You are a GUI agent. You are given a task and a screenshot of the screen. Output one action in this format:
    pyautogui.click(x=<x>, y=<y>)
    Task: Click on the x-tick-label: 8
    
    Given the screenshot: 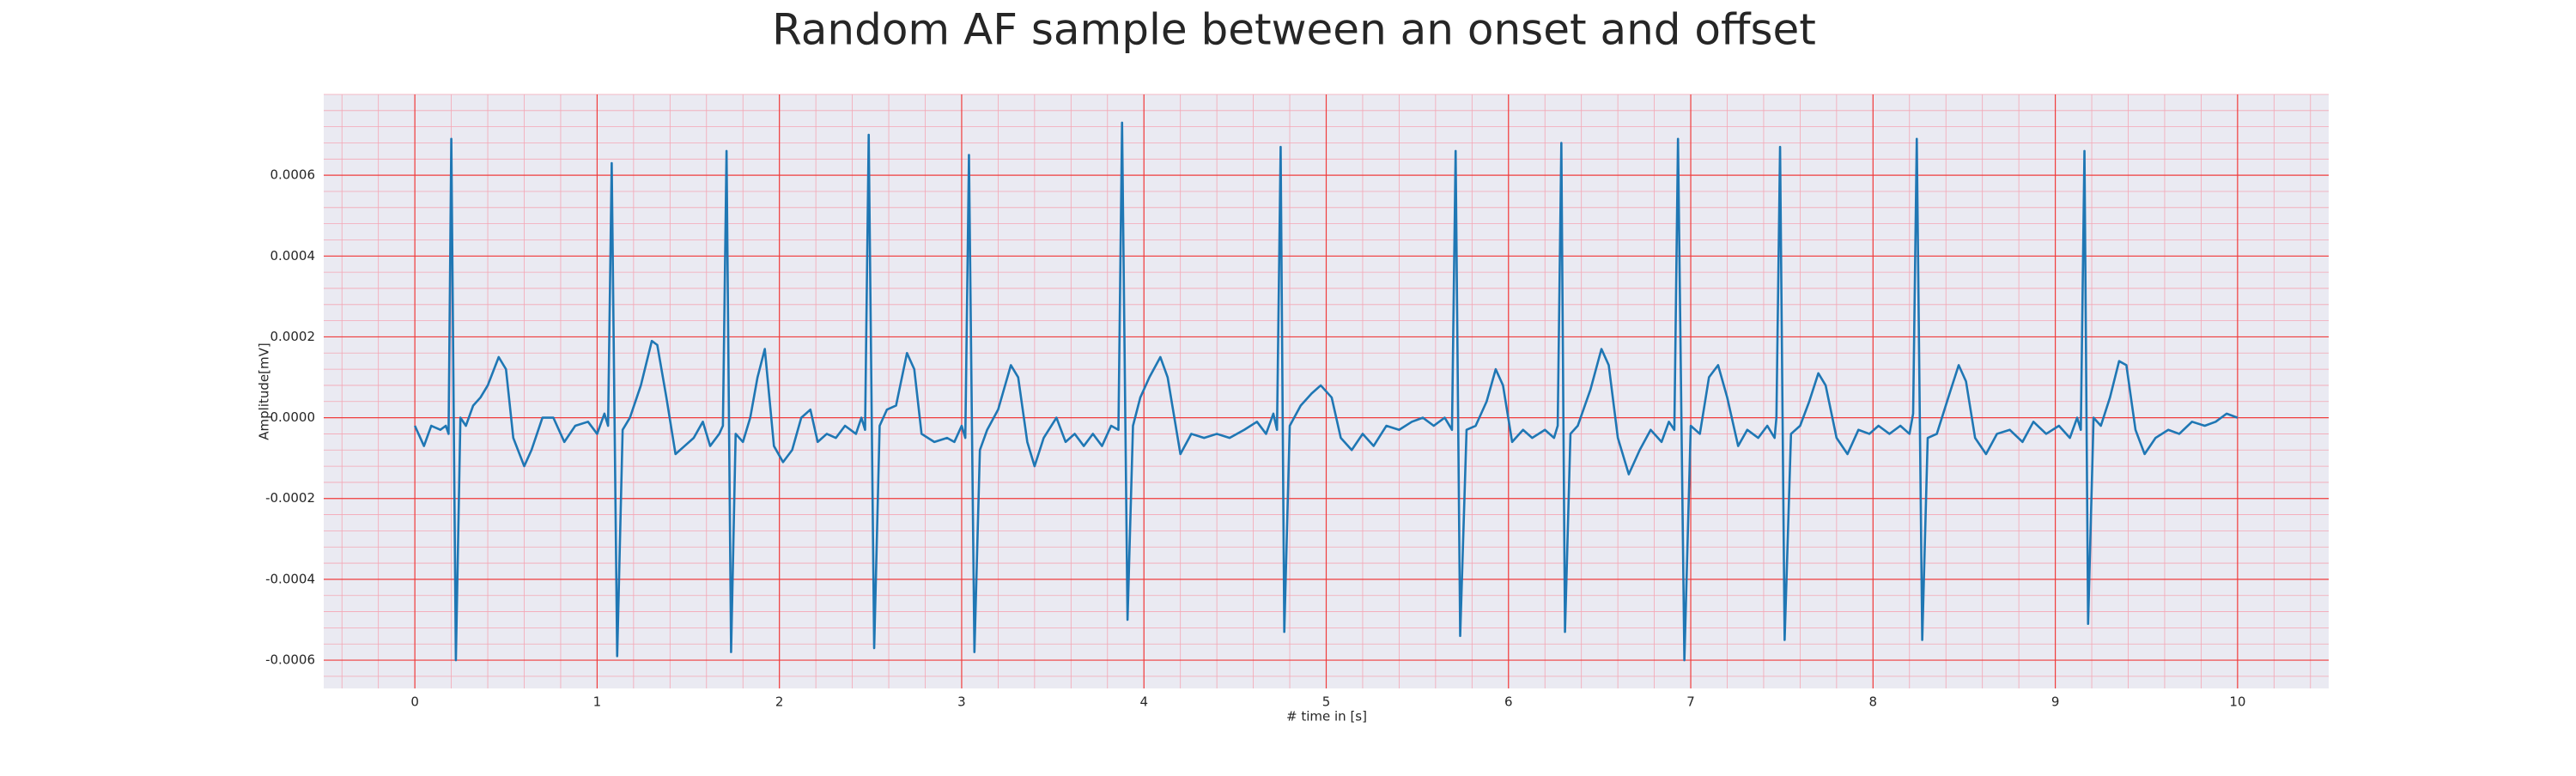 What is the action you would take?
    pyautogui.click(x=1873, y=702)
    